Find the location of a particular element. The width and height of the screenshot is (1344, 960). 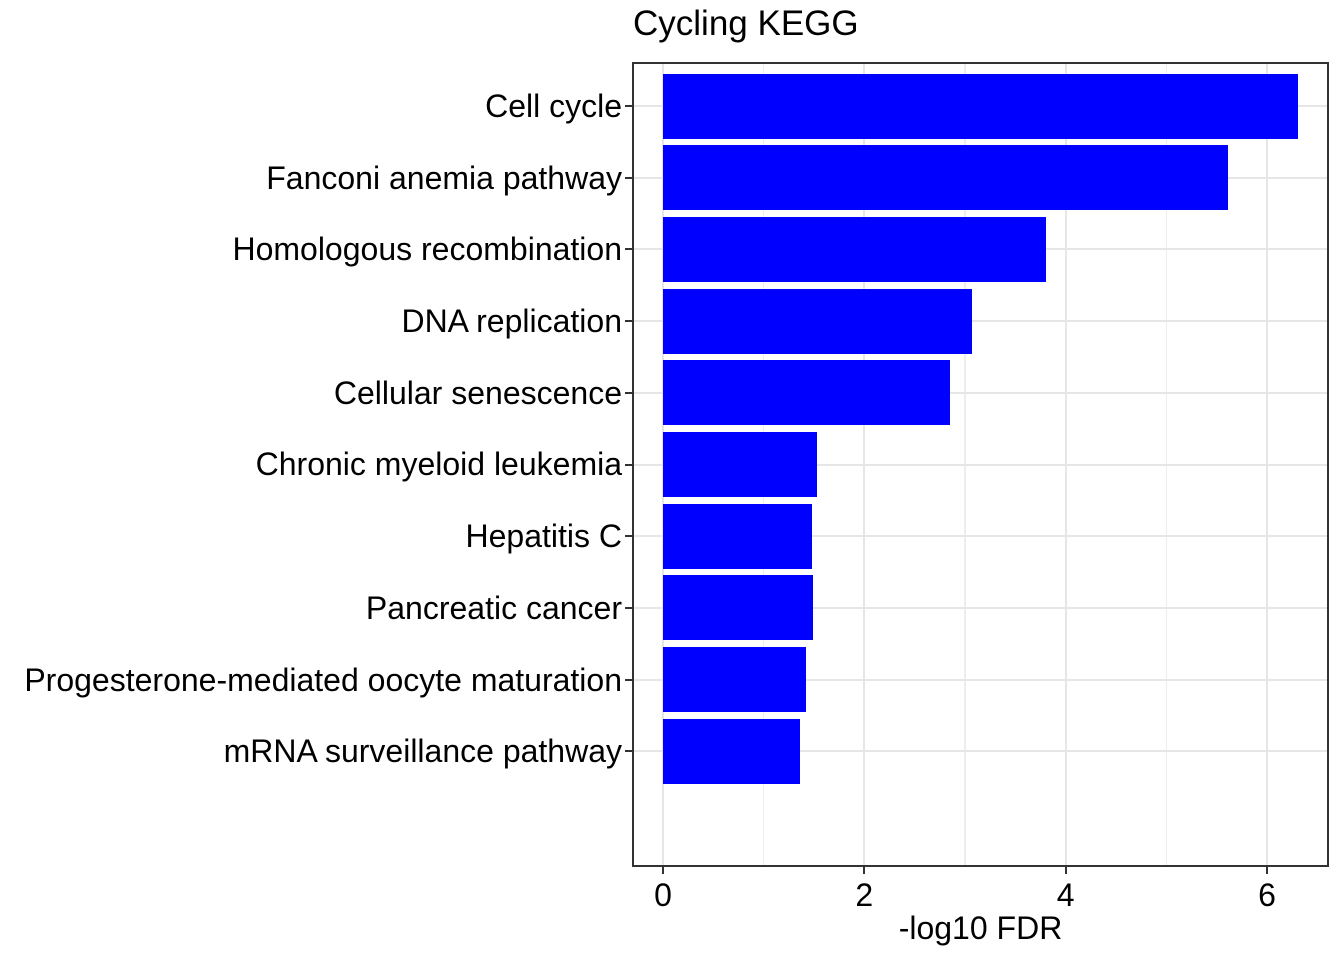

bar-cellular-senescence is located at coordinates (806, 392).